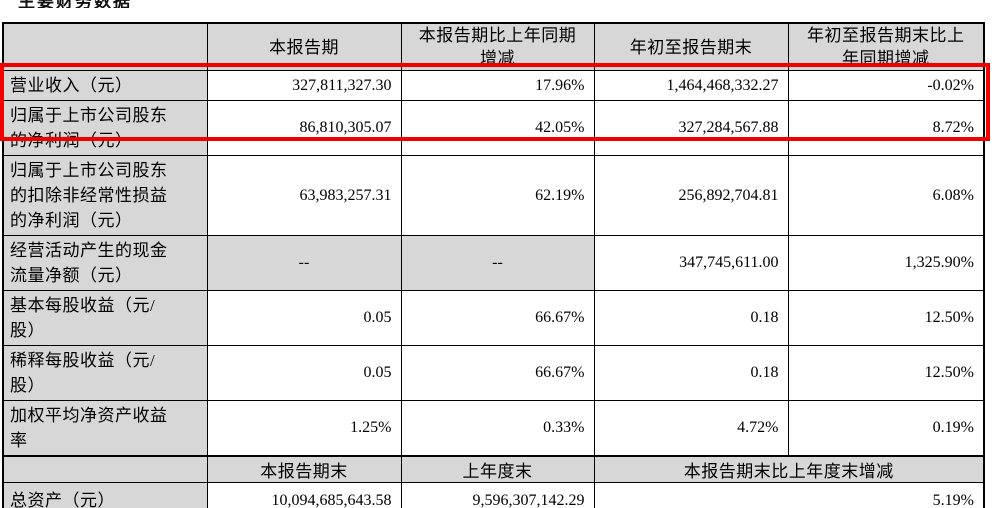  What do you see at coordinates (497, 428) in the screenshot?
I see `value-cell: 0.33%` at bounding box center [497, 428].